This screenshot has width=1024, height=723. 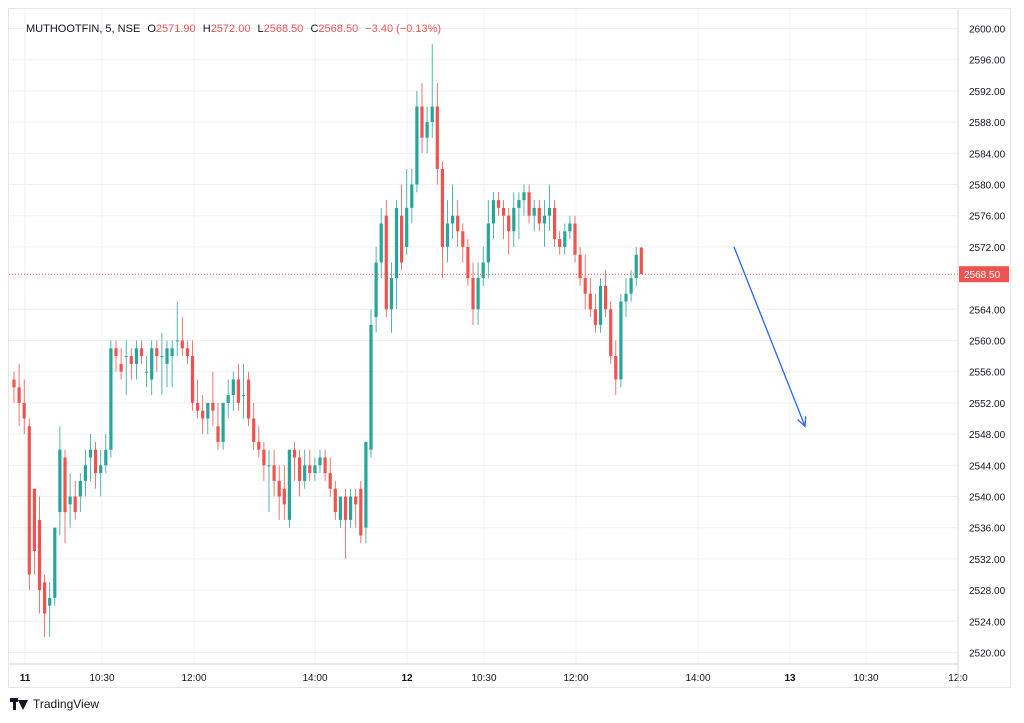 I want to click on legend-open-value: 2571.90, so click(x=175, y=29).